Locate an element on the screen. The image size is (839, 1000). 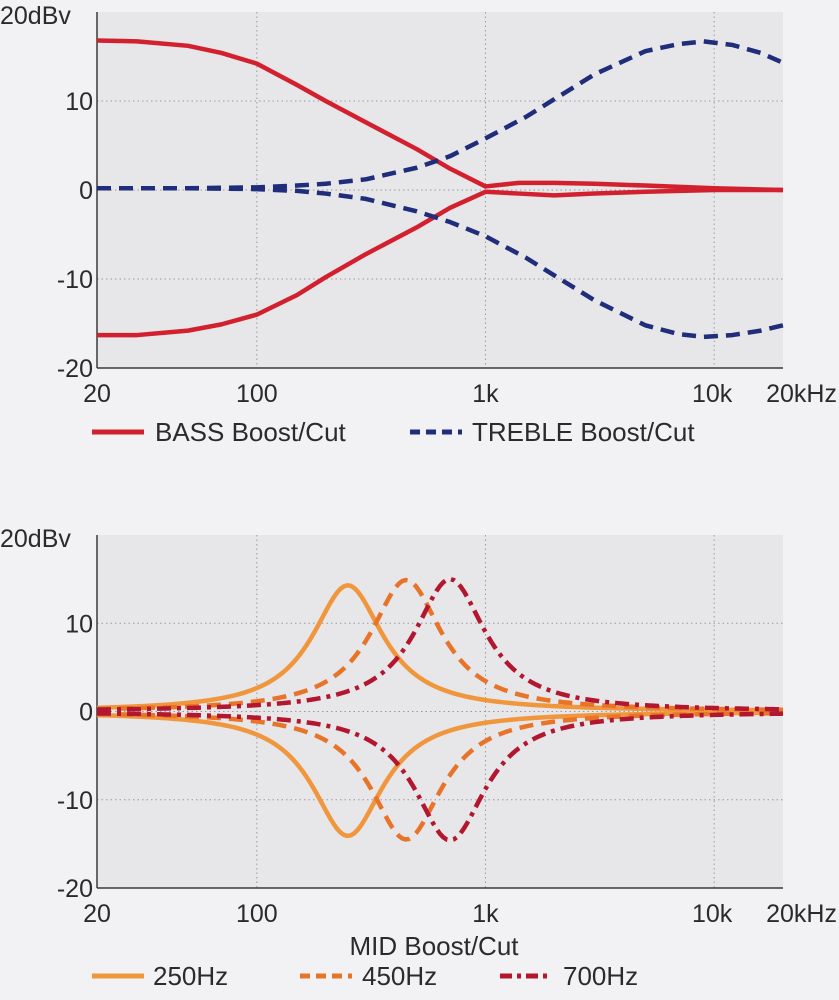
series-line-treble-boost-cut-cut is located at coordinates (440, 262).